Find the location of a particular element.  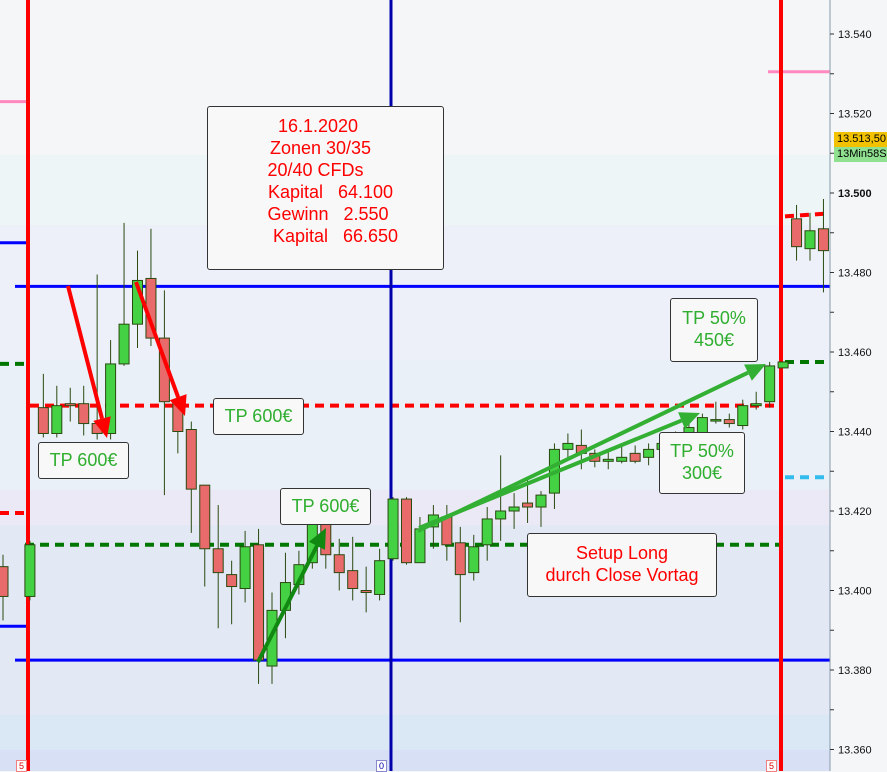

axis-tick-label: 13.380 is located at coordinates (855, 671).